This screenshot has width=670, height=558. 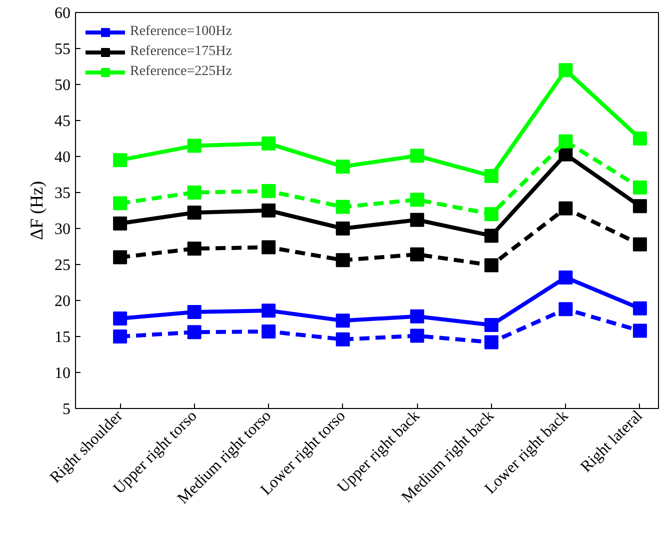 I want to click on legend-label: Reference=175Hz, so click(x=181, y=52).